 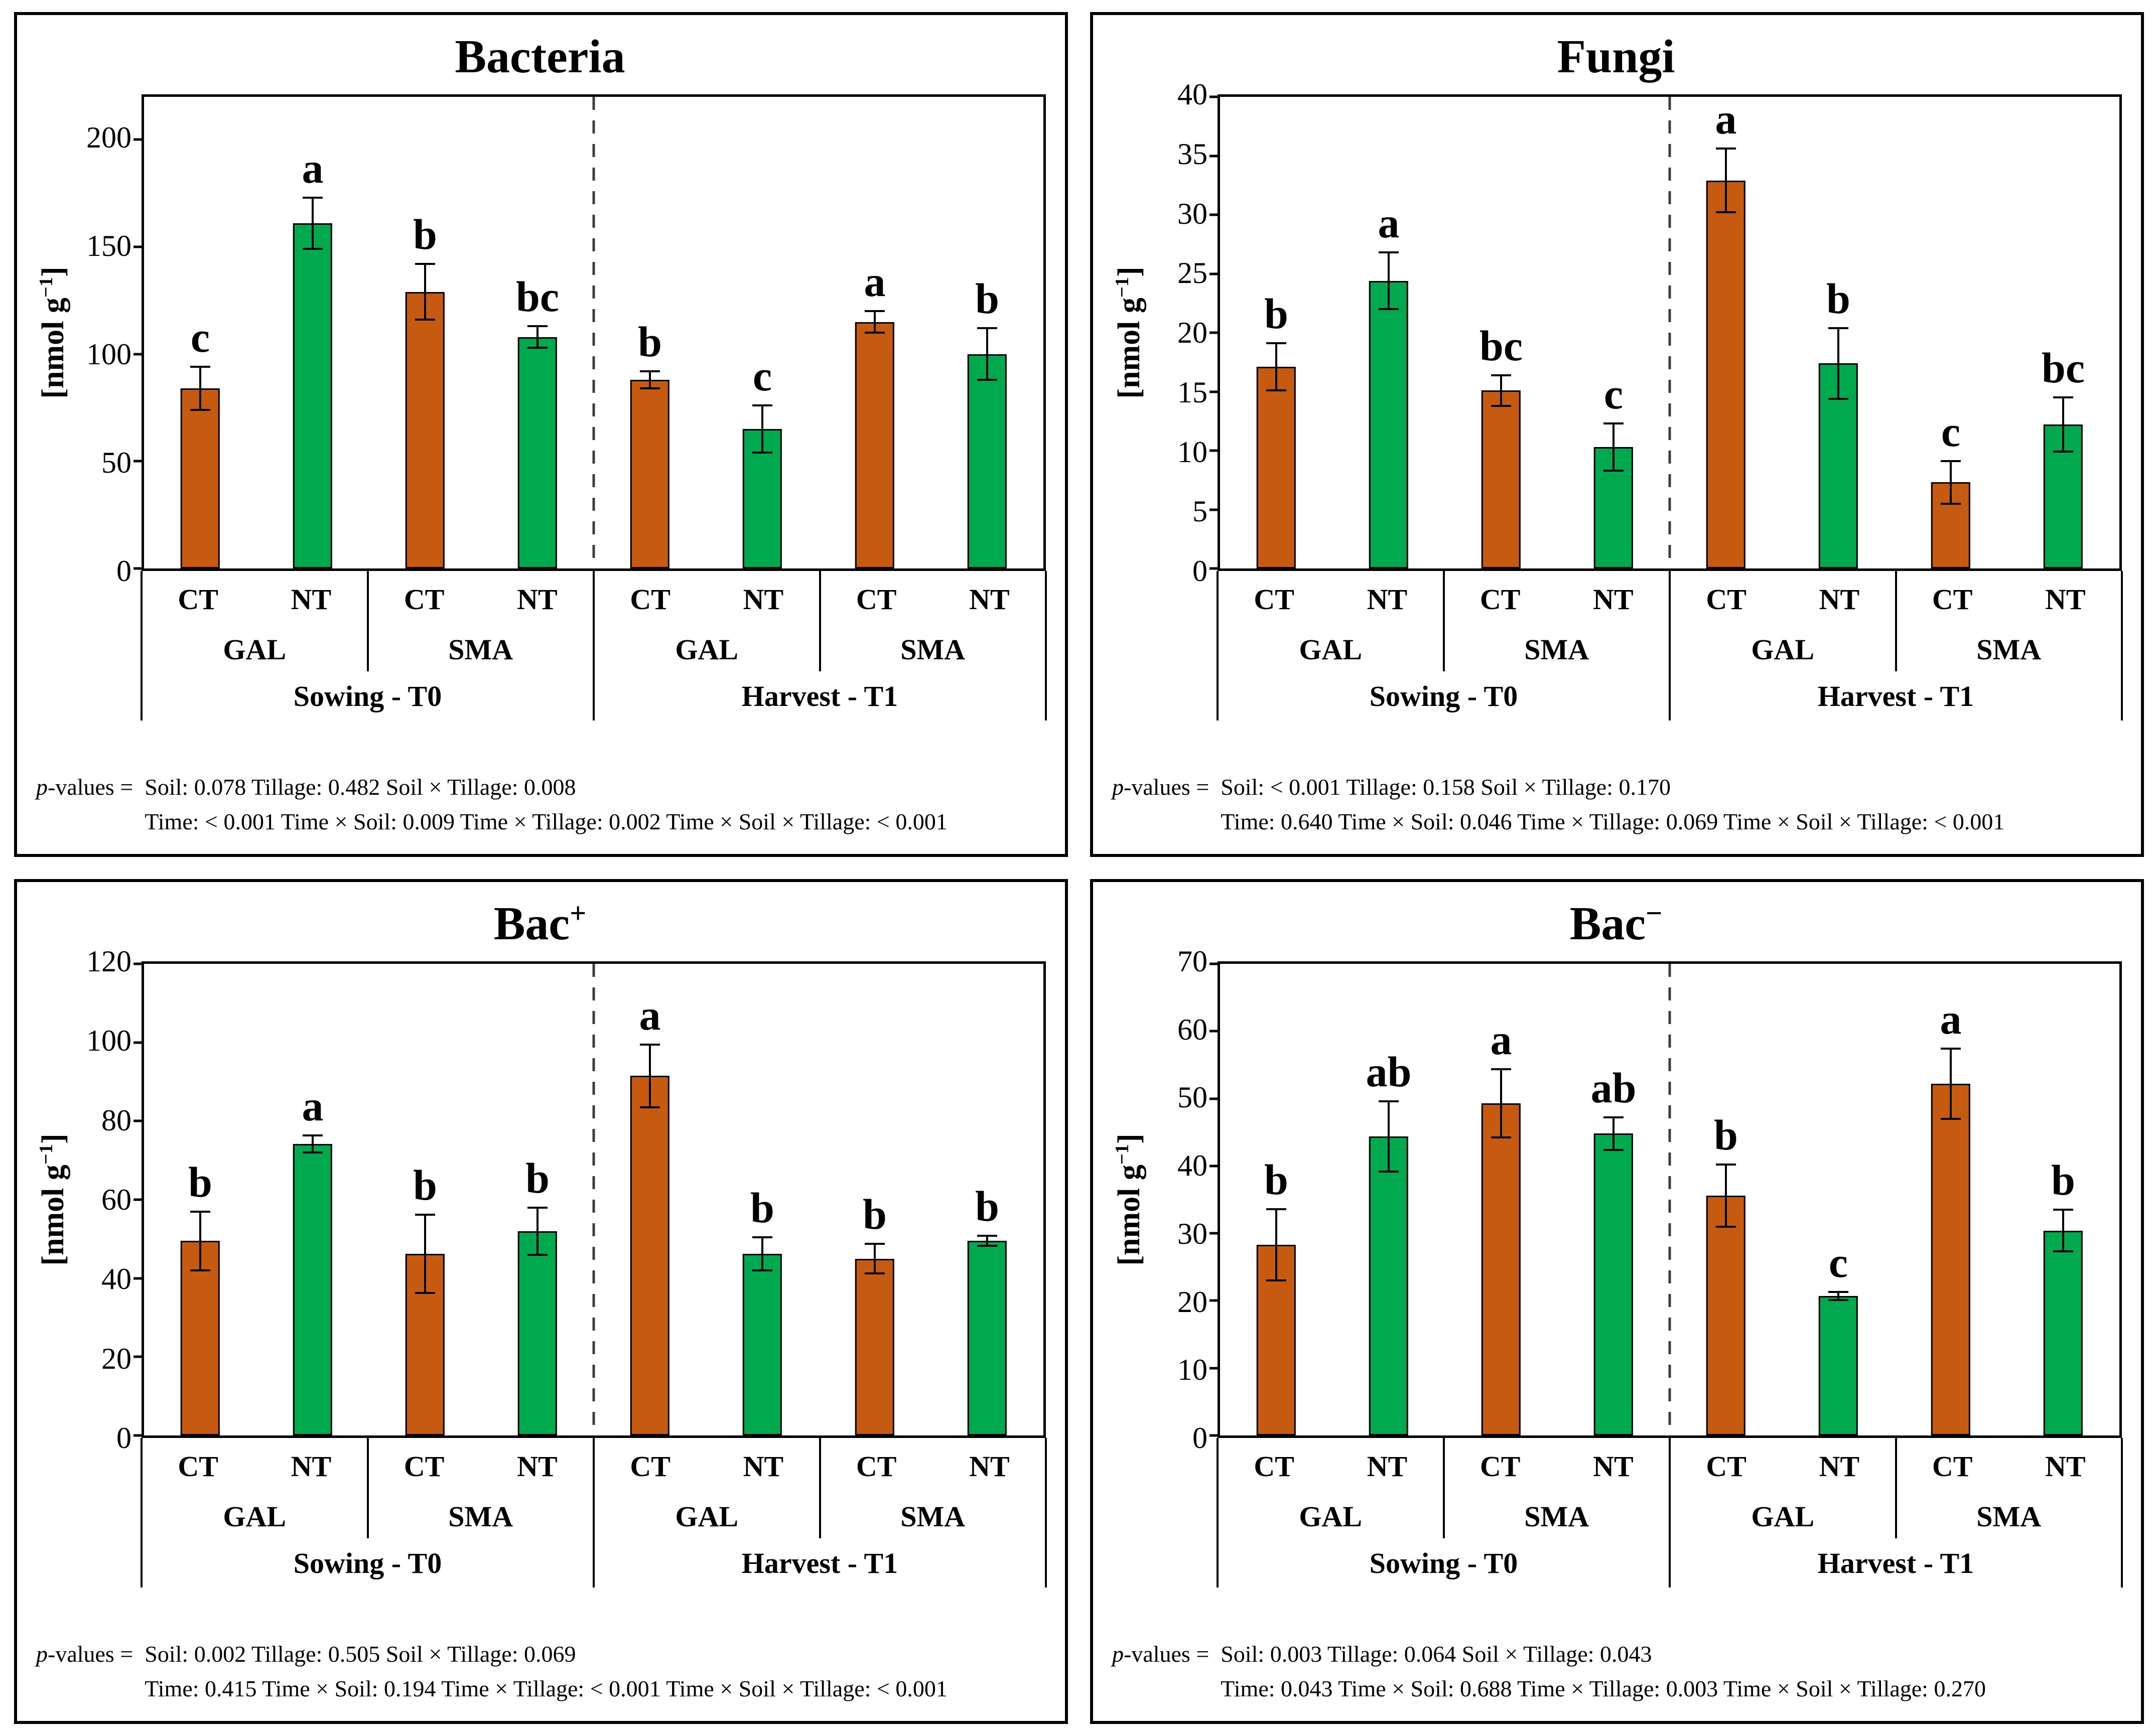 I want to click on panel-title-superscript: +, so click(x=579, y=913).